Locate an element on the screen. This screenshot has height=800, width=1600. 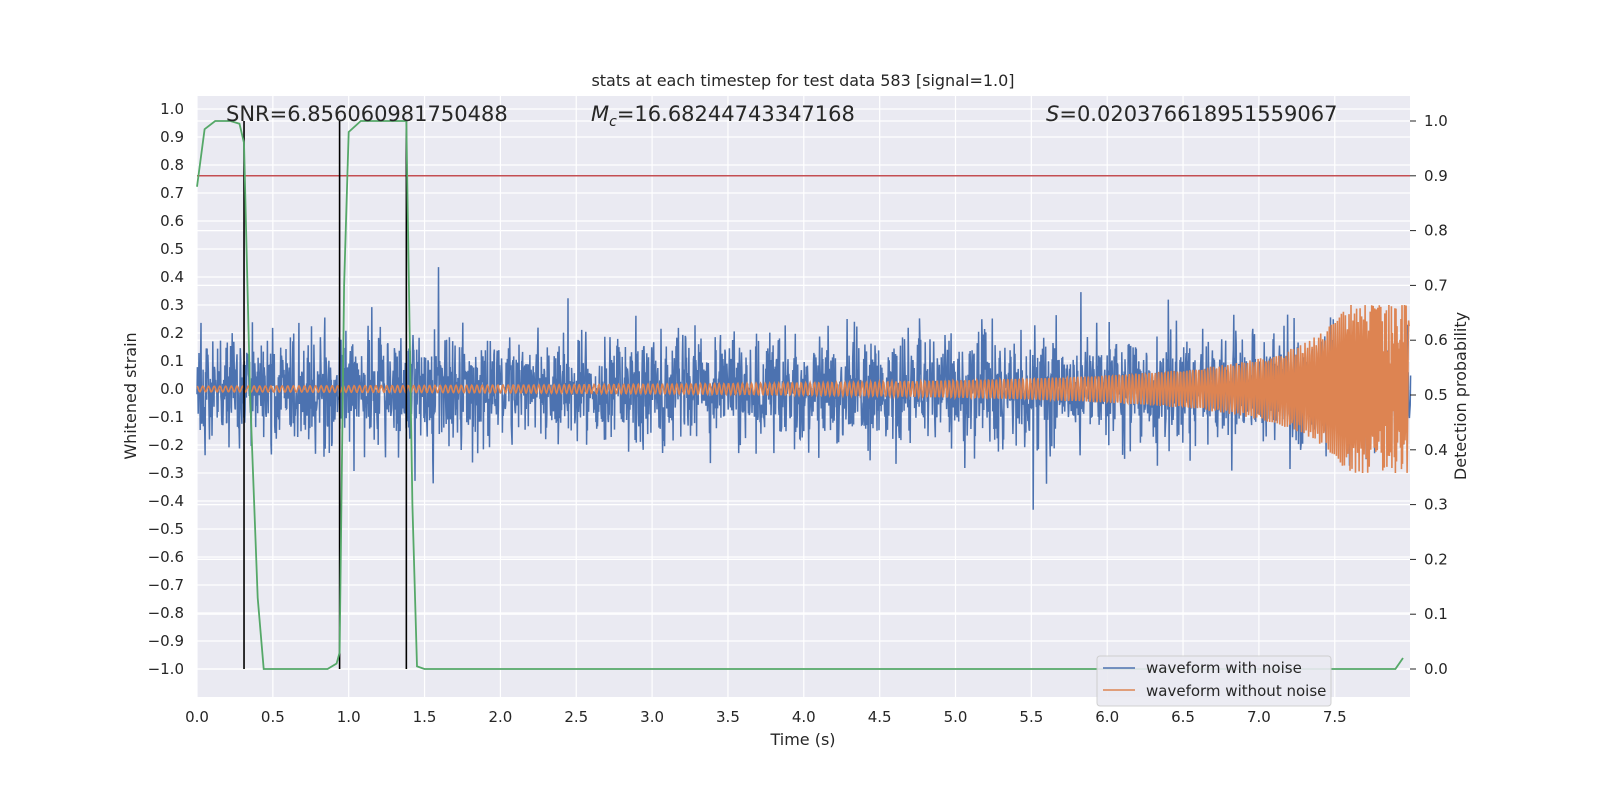
x-tick-label: 6.5 is located at coordinates (1183, 717).